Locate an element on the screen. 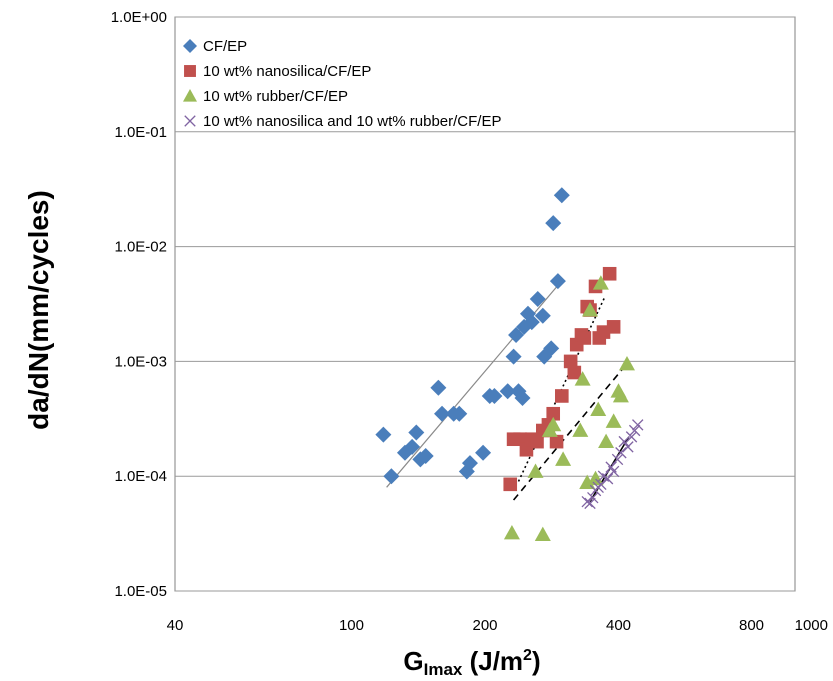  series-10-wt-rubber-cf-ep is located at coordinates (569, 408).